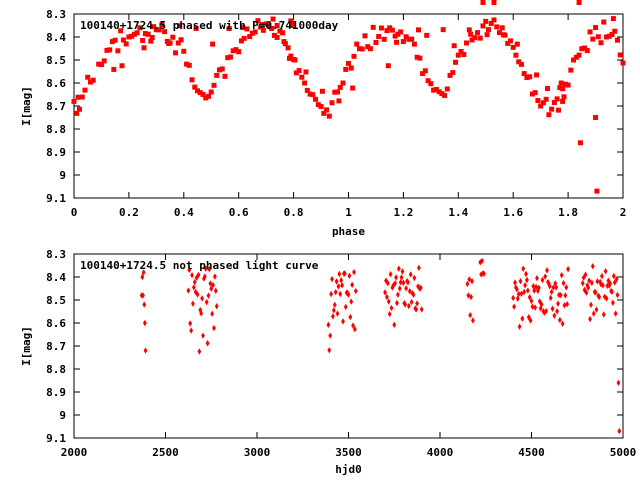  What do you see at coordinates (129, 212) in the screenshot?
I see `x-tick-label: 0.2` at bounding box center [129, 212].